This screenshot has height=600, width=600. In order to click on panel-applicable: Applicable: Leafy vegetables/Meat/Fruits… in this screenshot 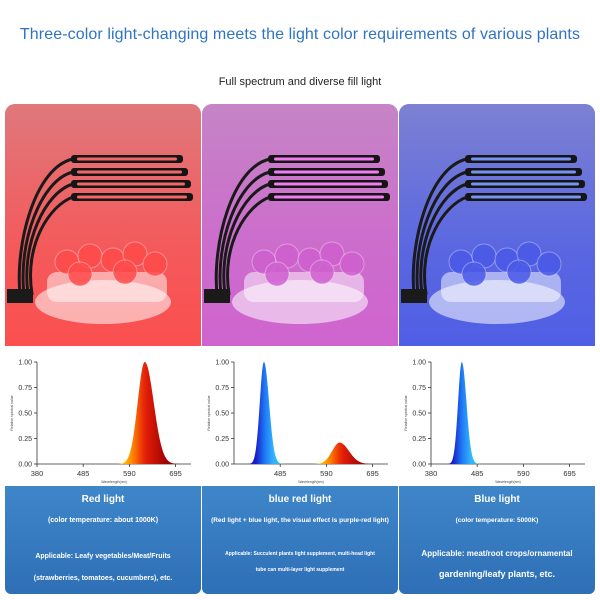, I will do `click(103, 568)`.